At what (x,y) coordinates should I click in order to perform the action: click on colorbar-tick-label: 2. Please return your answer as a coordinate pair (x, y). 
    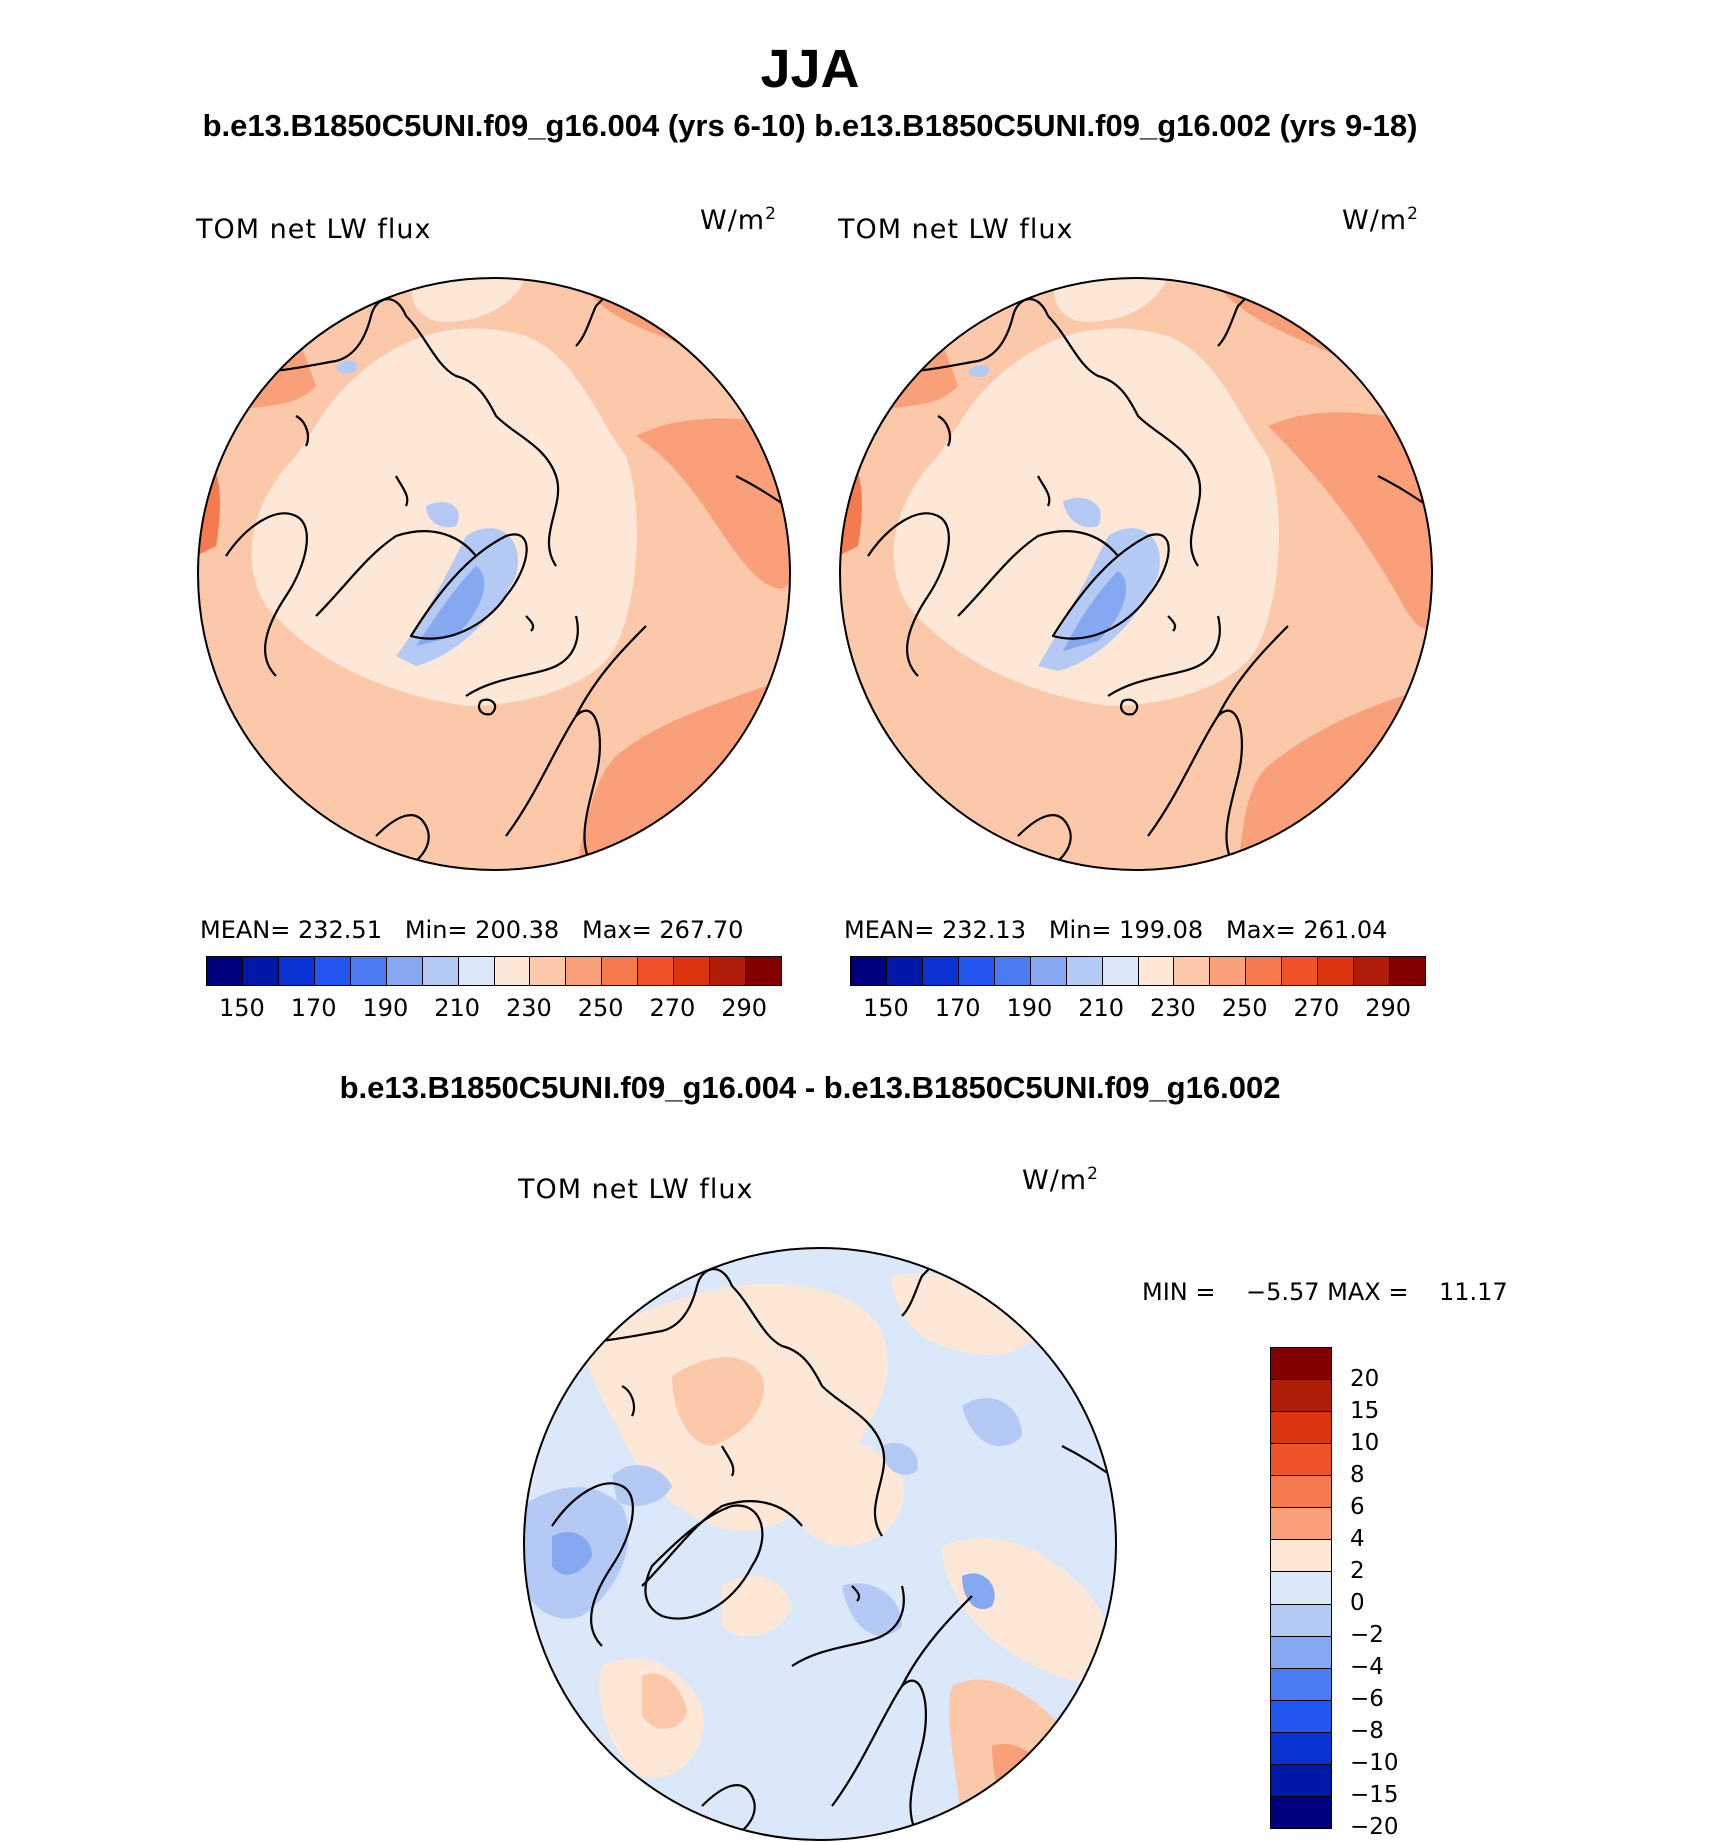
    Looking at the image, I should click on (1357, 1571).